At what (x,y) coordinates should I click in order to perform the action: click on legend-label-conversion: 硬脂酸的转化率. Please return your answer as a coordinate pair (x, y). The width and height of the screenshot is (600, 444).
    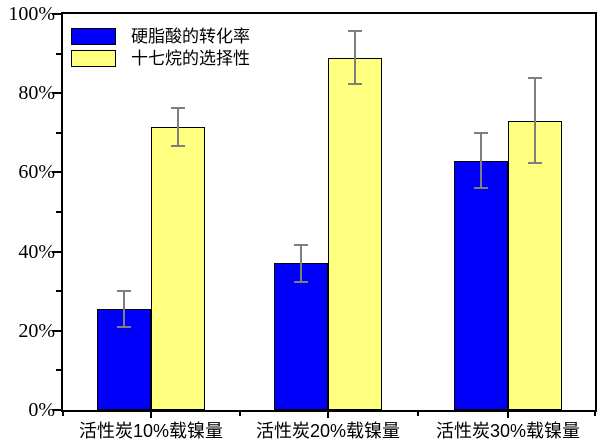
    Looking at the image, I should click on (190, 36).